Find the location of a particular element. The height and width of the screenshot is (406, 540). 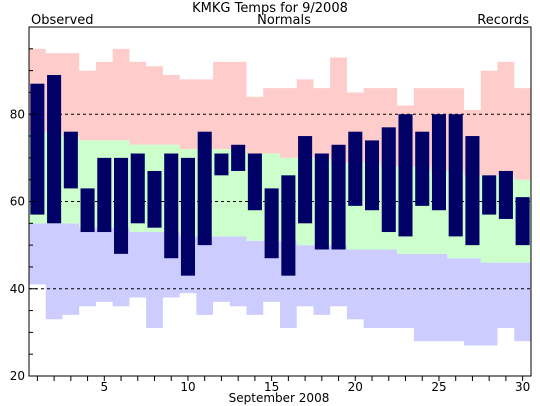

legend-normals: Normals is located at coordinates (284, 20).